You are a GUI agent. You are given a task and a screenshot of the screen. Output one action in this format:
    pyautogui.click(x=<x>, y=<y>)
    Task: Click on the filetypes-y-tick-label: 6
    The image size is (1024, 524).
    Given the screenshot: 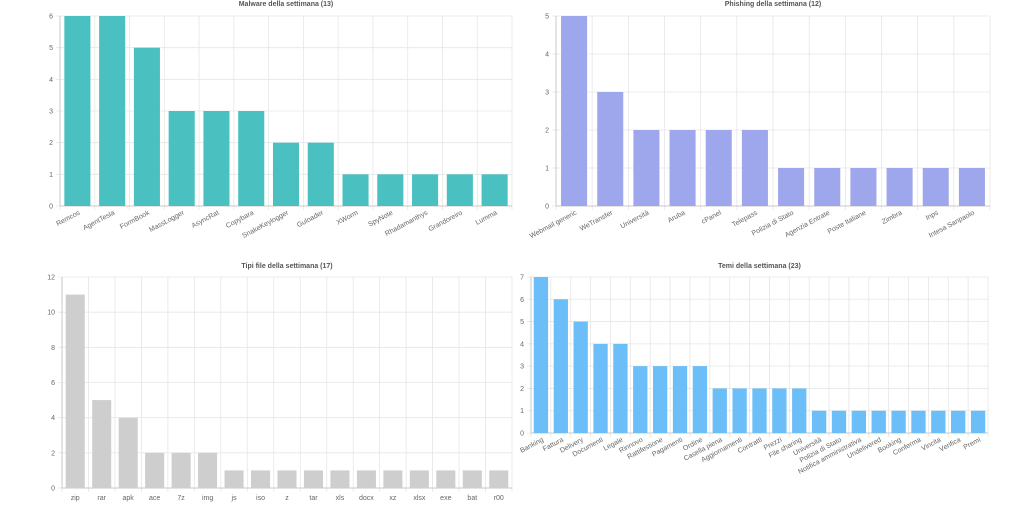 What is the action you would take?
    pyautogui.click(x=53, y=383)
    